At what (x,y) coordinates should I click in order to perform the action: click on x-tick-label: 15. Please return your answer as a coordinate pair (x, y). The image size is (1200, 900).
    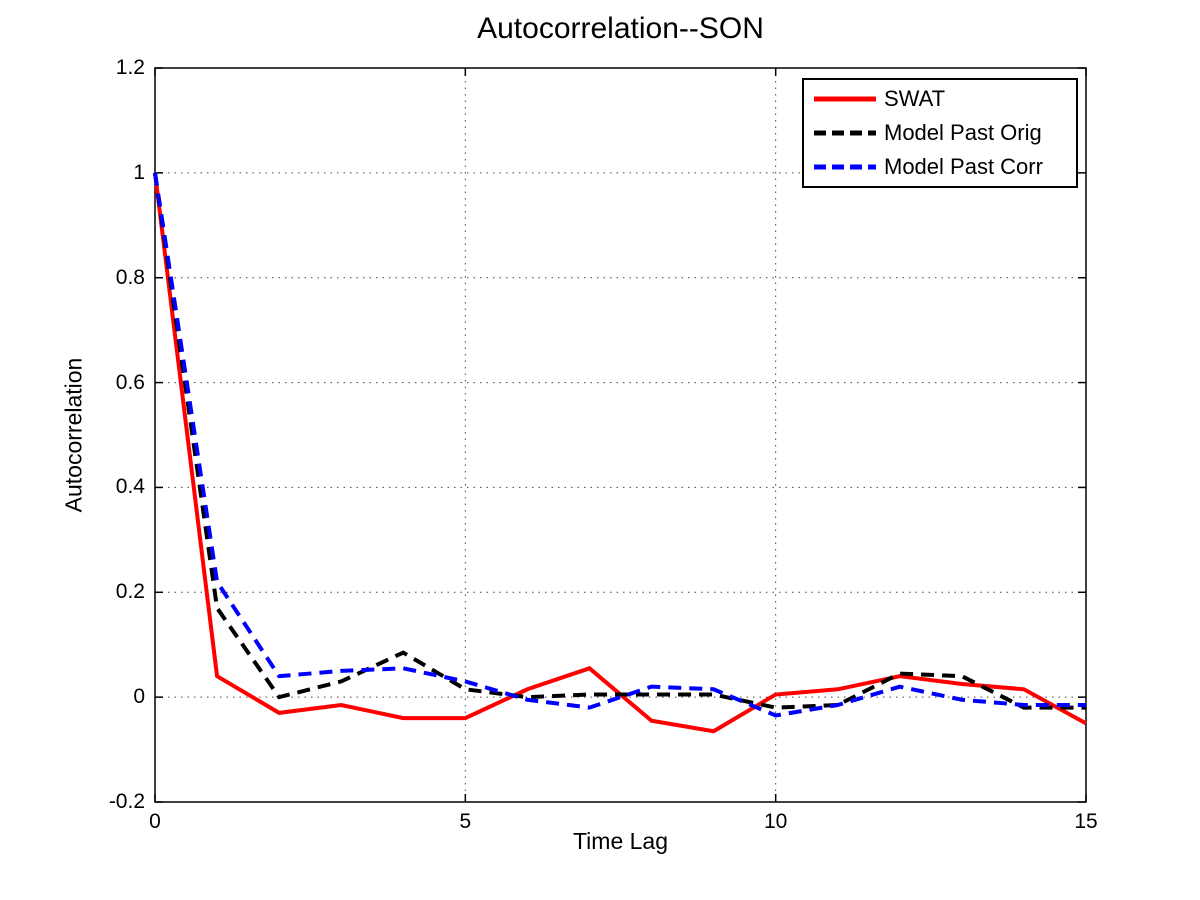
    Looking at the image, I should click on (1086, 821).